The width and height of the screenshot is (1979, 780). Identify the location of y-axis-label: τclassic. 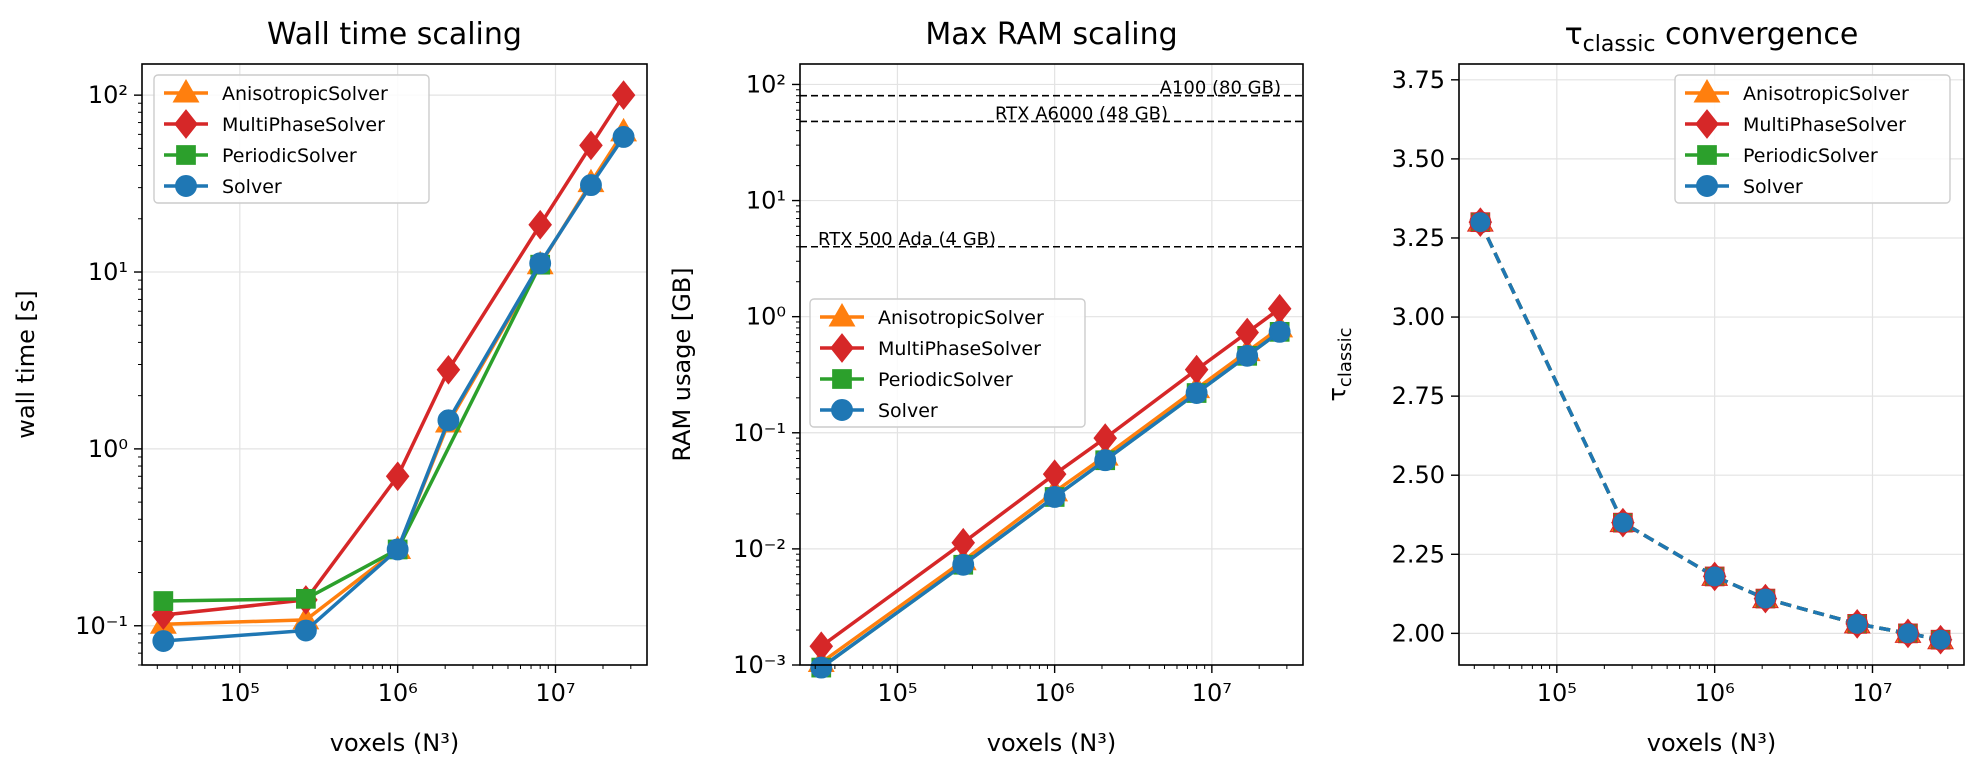
(1339, 364).